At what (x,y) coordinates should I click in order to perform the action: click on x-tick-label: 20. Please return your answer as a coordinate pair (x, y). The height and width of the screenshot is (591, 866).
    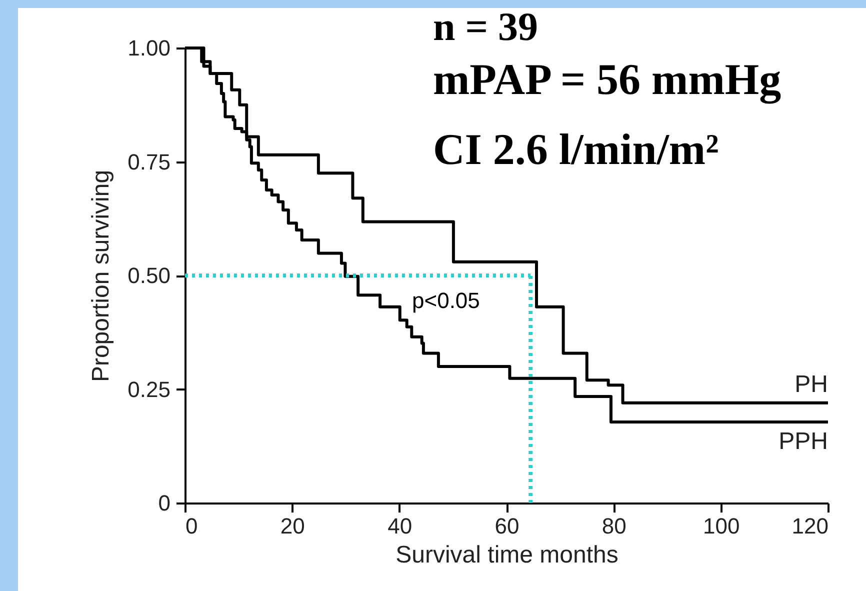
    Looking at the image, I should click on (292, 526).